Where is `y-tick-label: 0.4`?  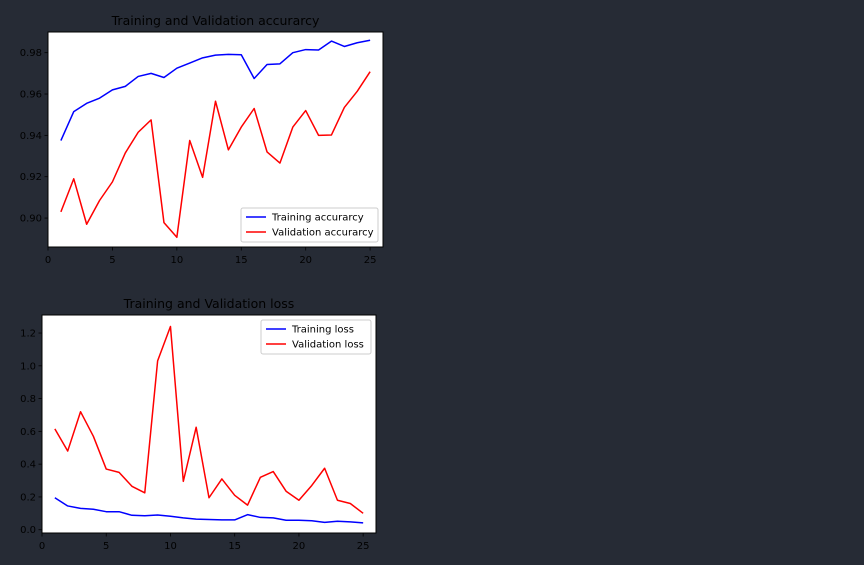 y-tick-label: 0.4 is located at coordinates (28, 465).